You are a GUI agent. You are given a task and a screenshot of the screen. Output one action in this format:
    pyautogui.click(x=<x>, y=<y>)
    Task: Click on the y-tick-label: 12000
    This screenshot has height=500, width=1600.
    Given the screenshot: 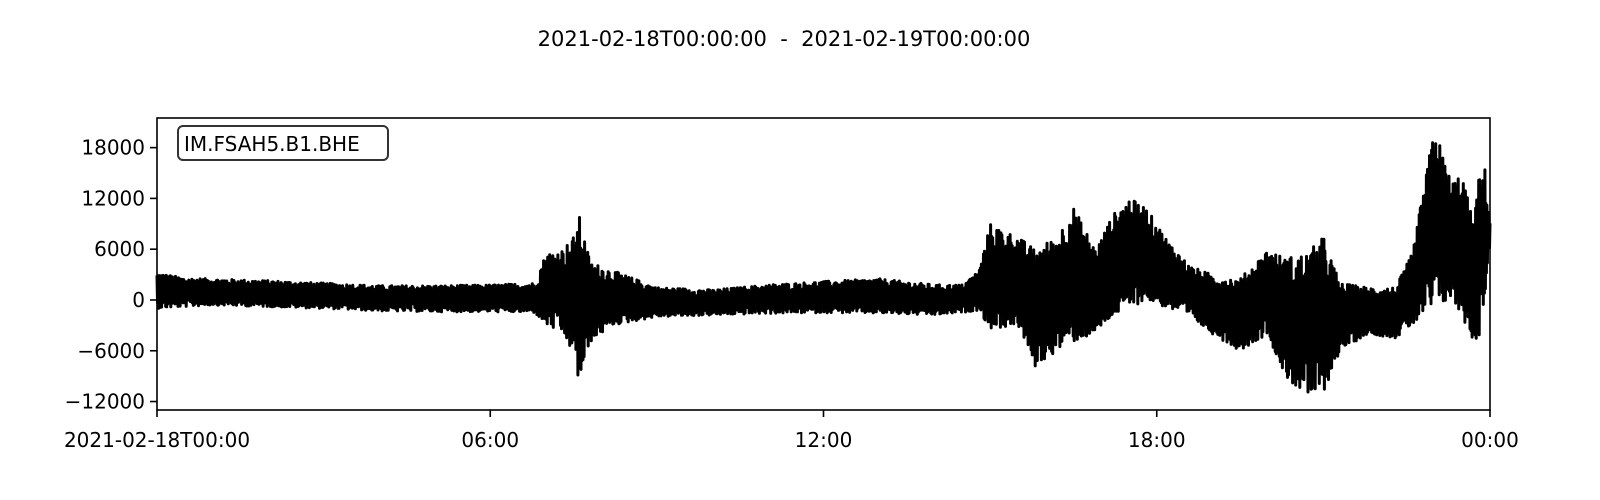 What is the action you would take?
    pyautogui.click(x=113, y=198)
    